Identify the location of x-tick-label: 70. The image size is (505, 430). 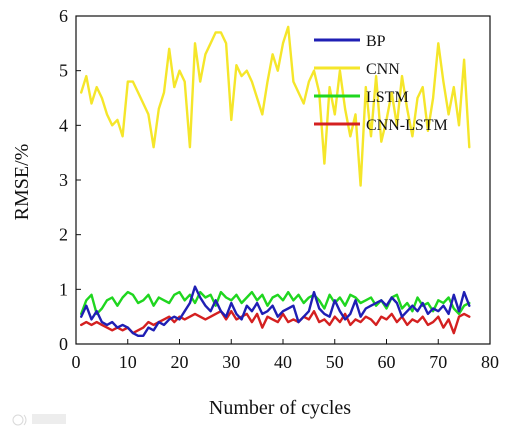
(438, 362).